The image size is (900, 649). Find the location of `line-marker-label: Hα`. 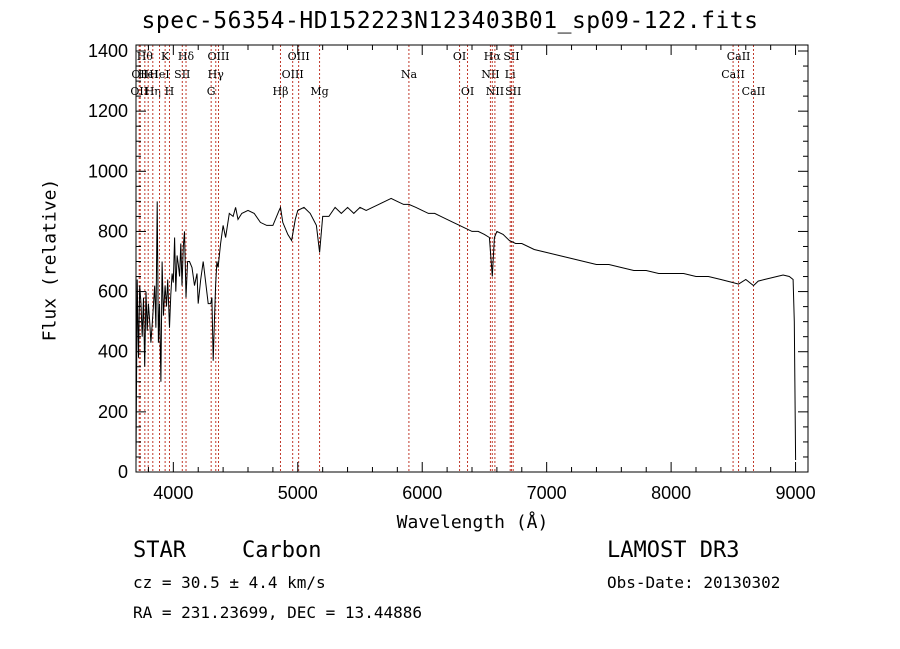

line-marker-label: Hα is located at coordinates (493, 56).